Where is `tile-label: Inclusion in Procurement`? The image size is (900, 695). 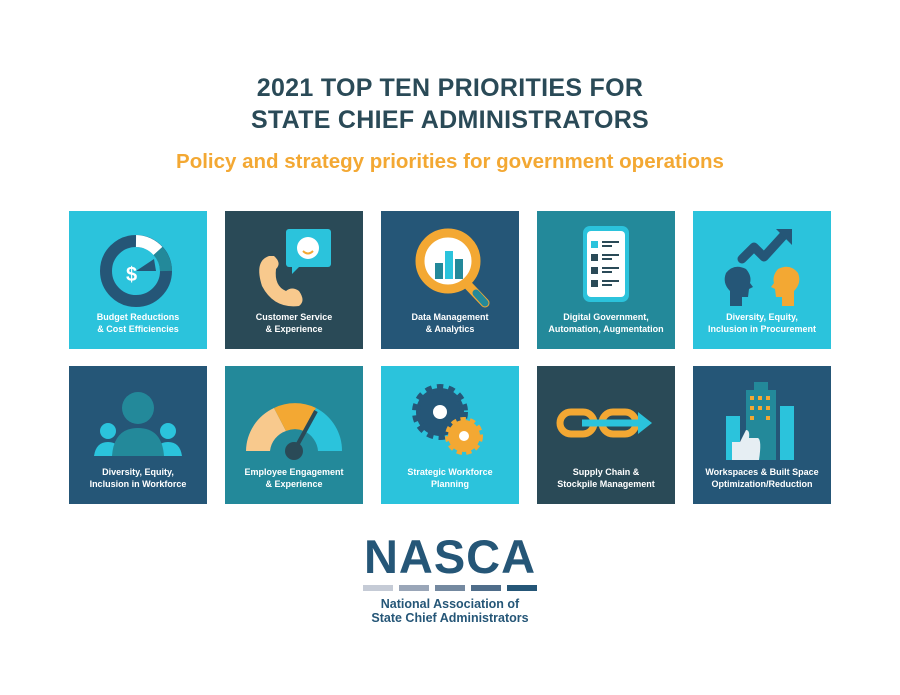 tile-label: Inclusion in Procurement is located at coordinates (762, 329).